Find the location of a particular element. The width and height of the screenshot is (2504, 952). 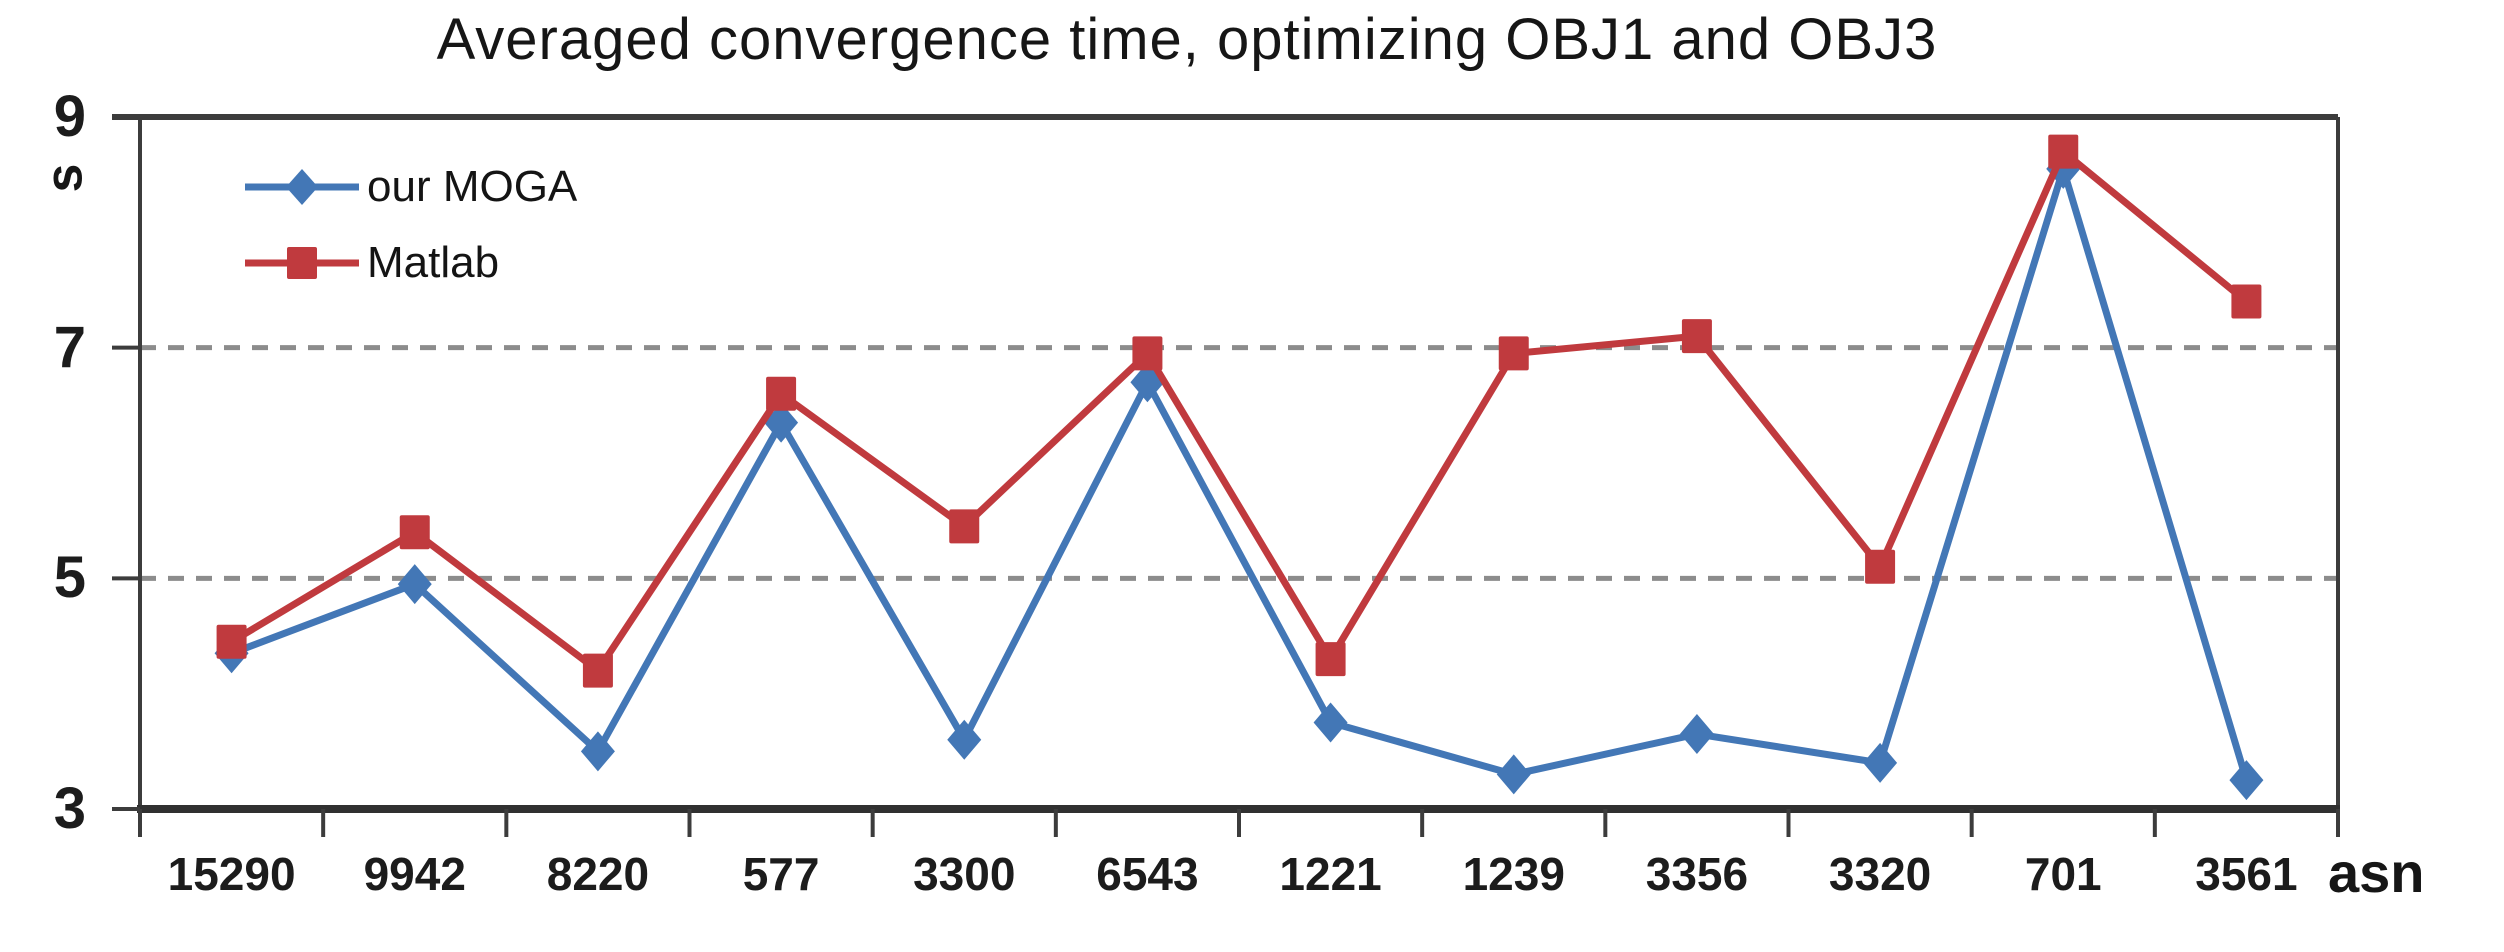

x-tick-label: 8220 is located at coordinates (598, 874).